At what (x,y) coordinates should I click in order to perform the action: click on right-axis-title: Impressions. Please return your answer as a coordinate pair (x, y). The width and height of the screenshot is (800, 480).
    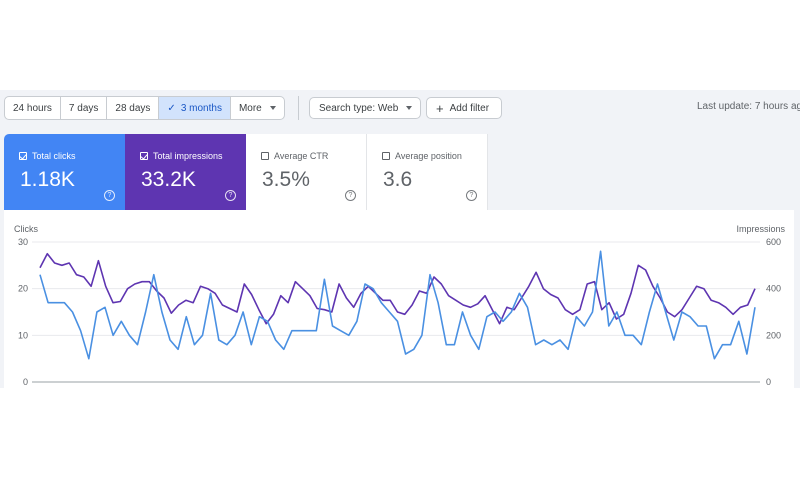
    Looking at the image, I should click on (760, 229).